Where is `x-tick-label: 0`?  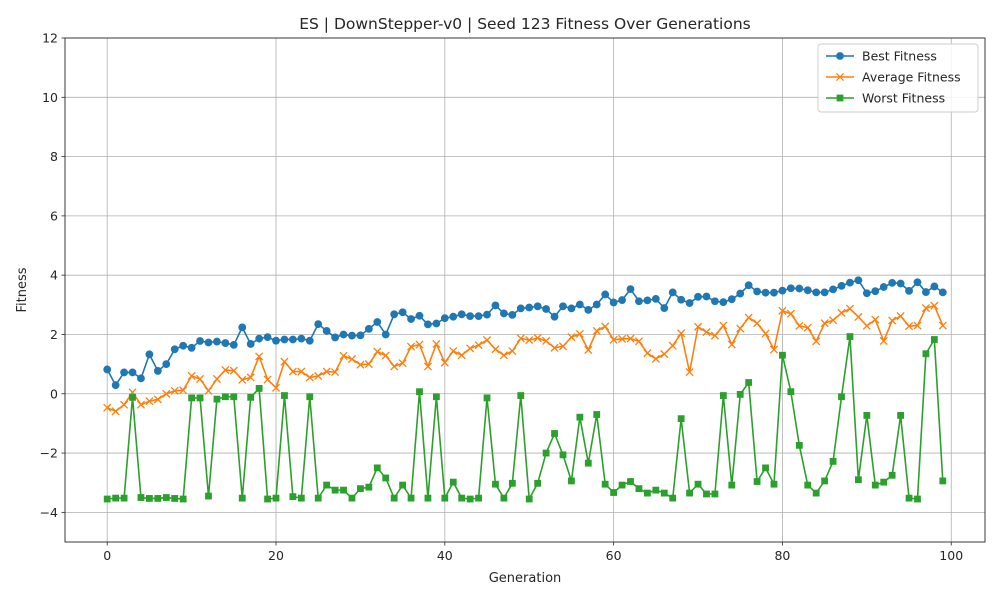 x-tick-label: 0 is located at coordinates (107, 555).